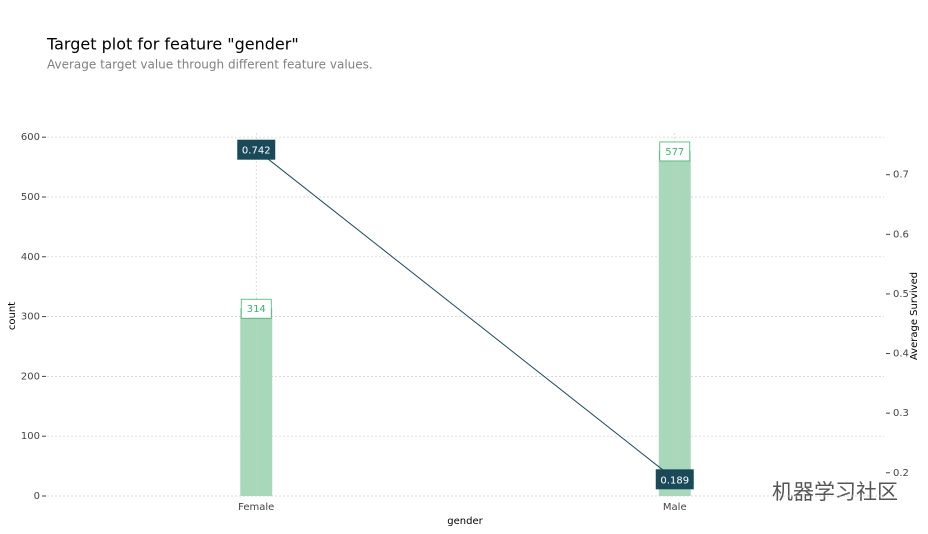 The height and width of the screenshot is (534, 928). Describe the element at coordinates (901, 234) in the screenshot. I see `y2-tick-label: 0.6` at that location.